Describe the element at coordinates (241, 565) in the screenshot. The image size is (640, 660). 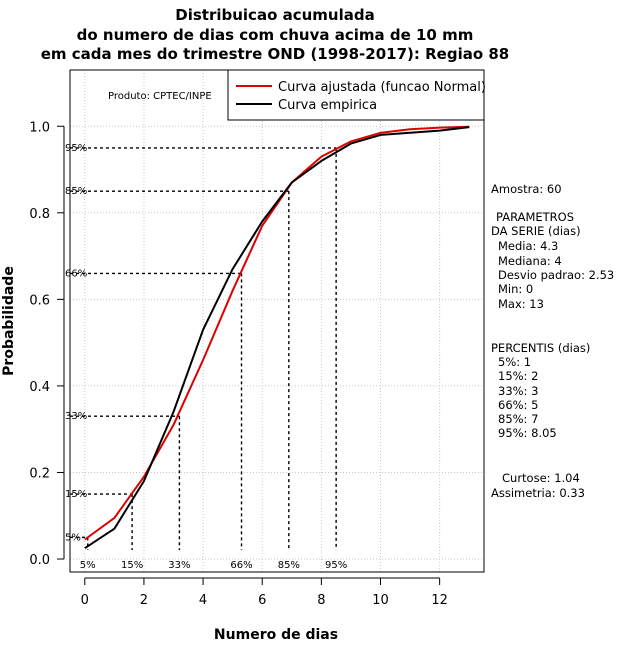
I see `percentile-x-label: 66%` at that location.